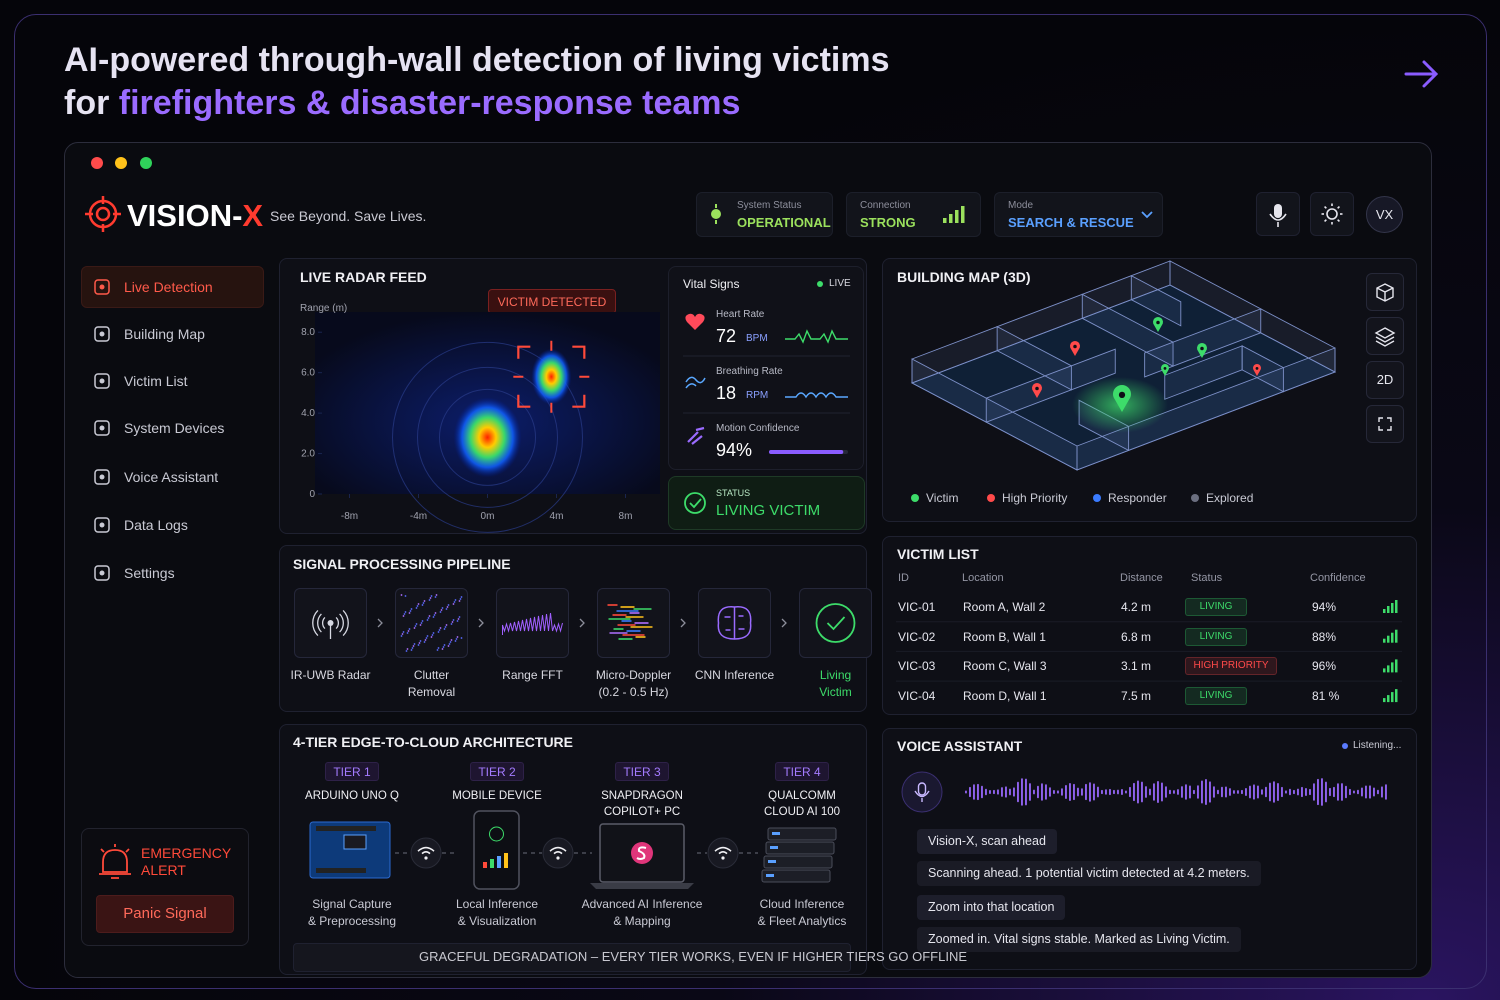  What do you see at coordinates (802, 920) in the screenshot?
I see `tier-caption: & Fleet Analytics` at bounding box center [802, 920].